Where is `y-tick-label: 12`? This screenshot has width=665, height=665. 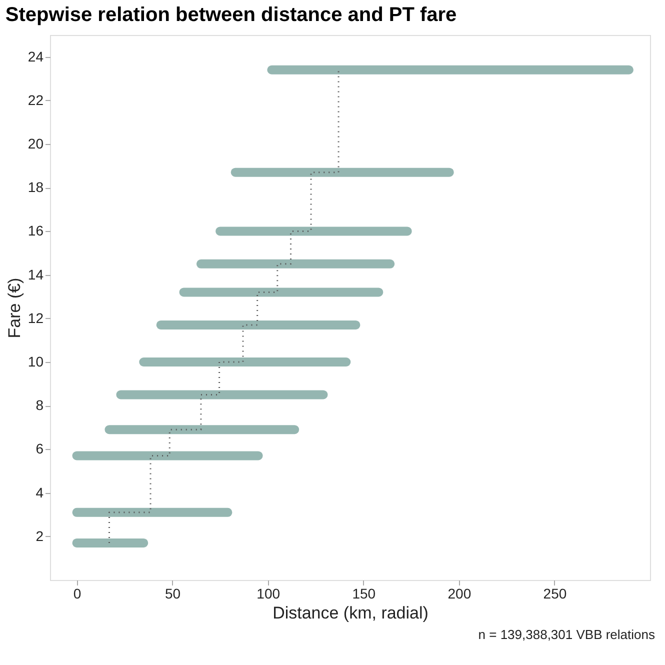
y-tick-label: 12 is located at coordinates (36, 318).